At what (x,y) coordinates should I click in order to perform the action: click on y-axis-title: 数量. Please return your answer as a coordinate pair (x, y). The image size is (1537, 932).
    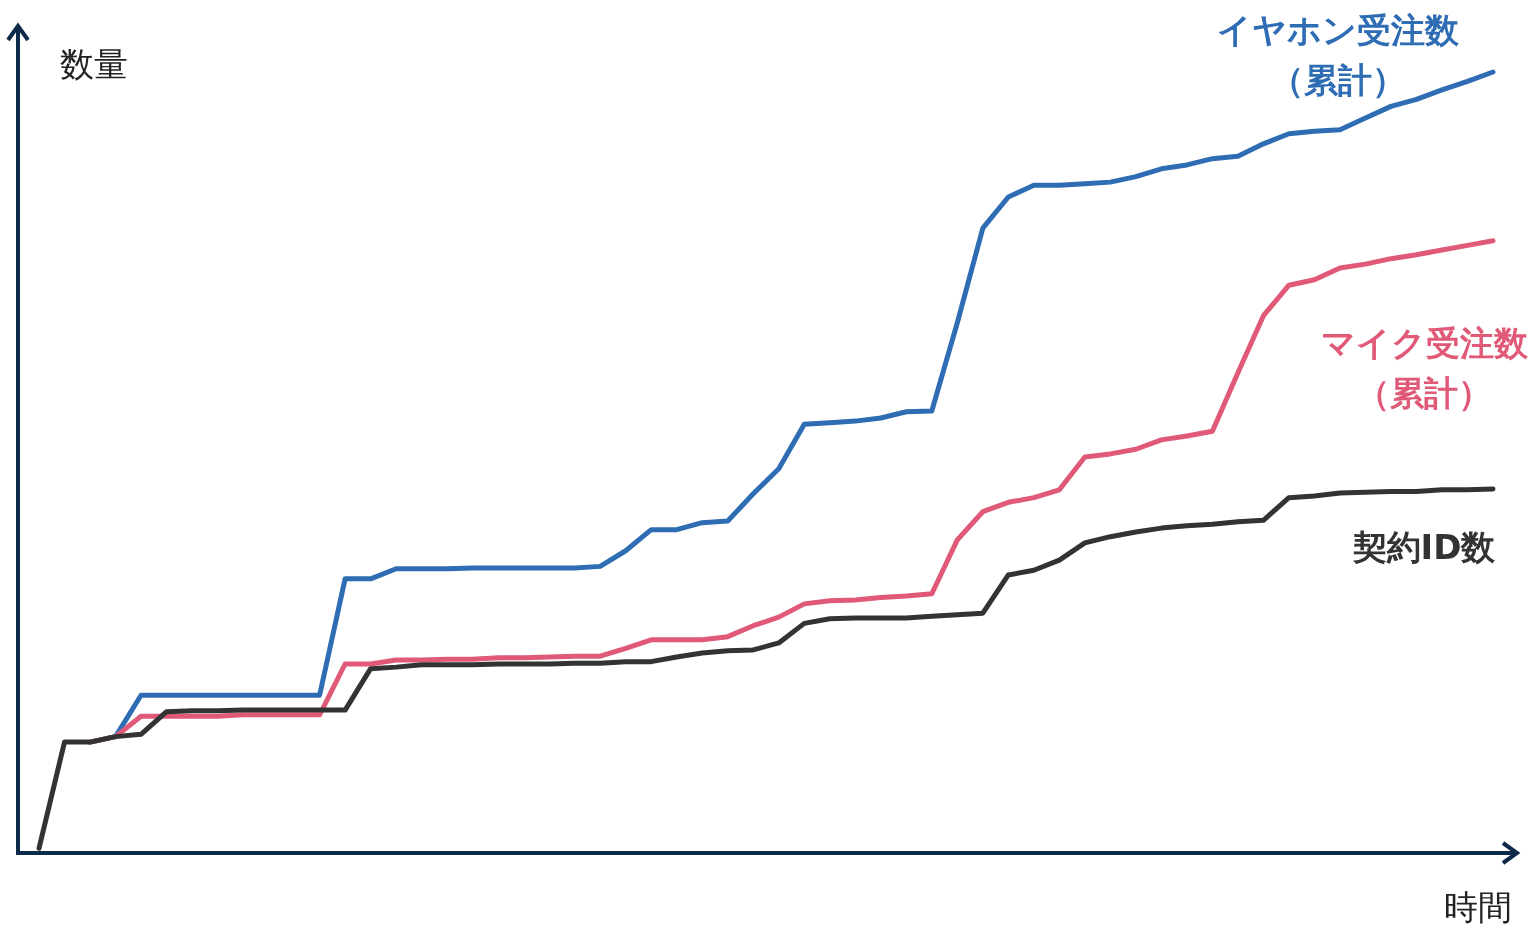
    Looking at the image, I should click on (94, 64).